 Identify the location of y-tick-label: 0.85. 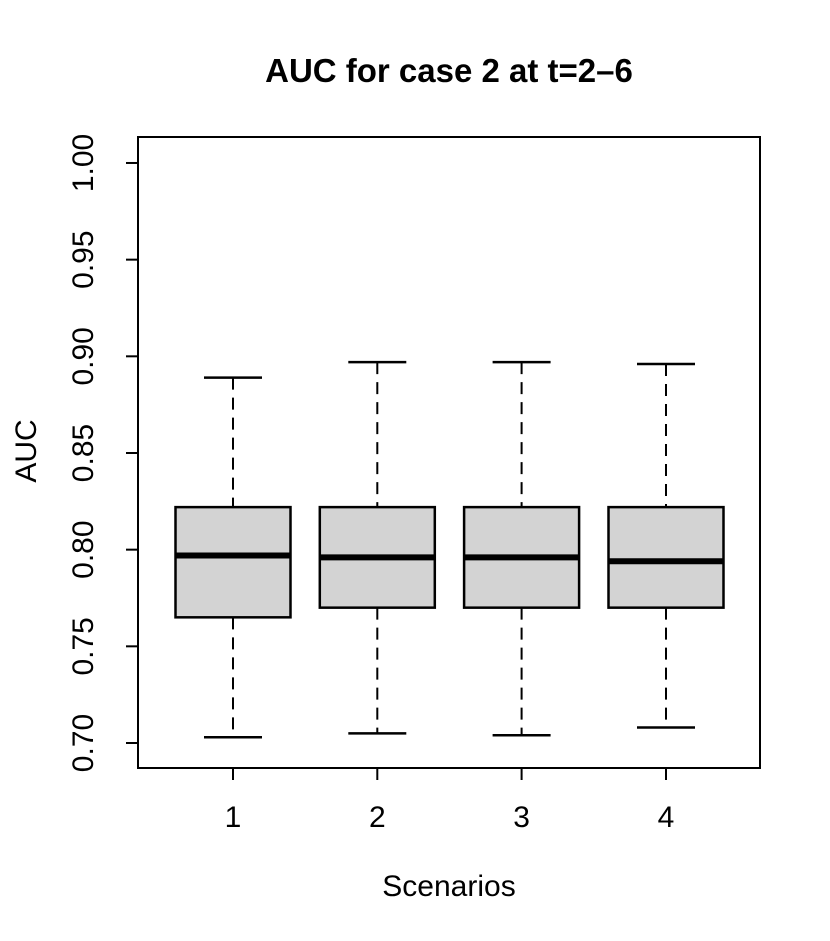
(83, 453).